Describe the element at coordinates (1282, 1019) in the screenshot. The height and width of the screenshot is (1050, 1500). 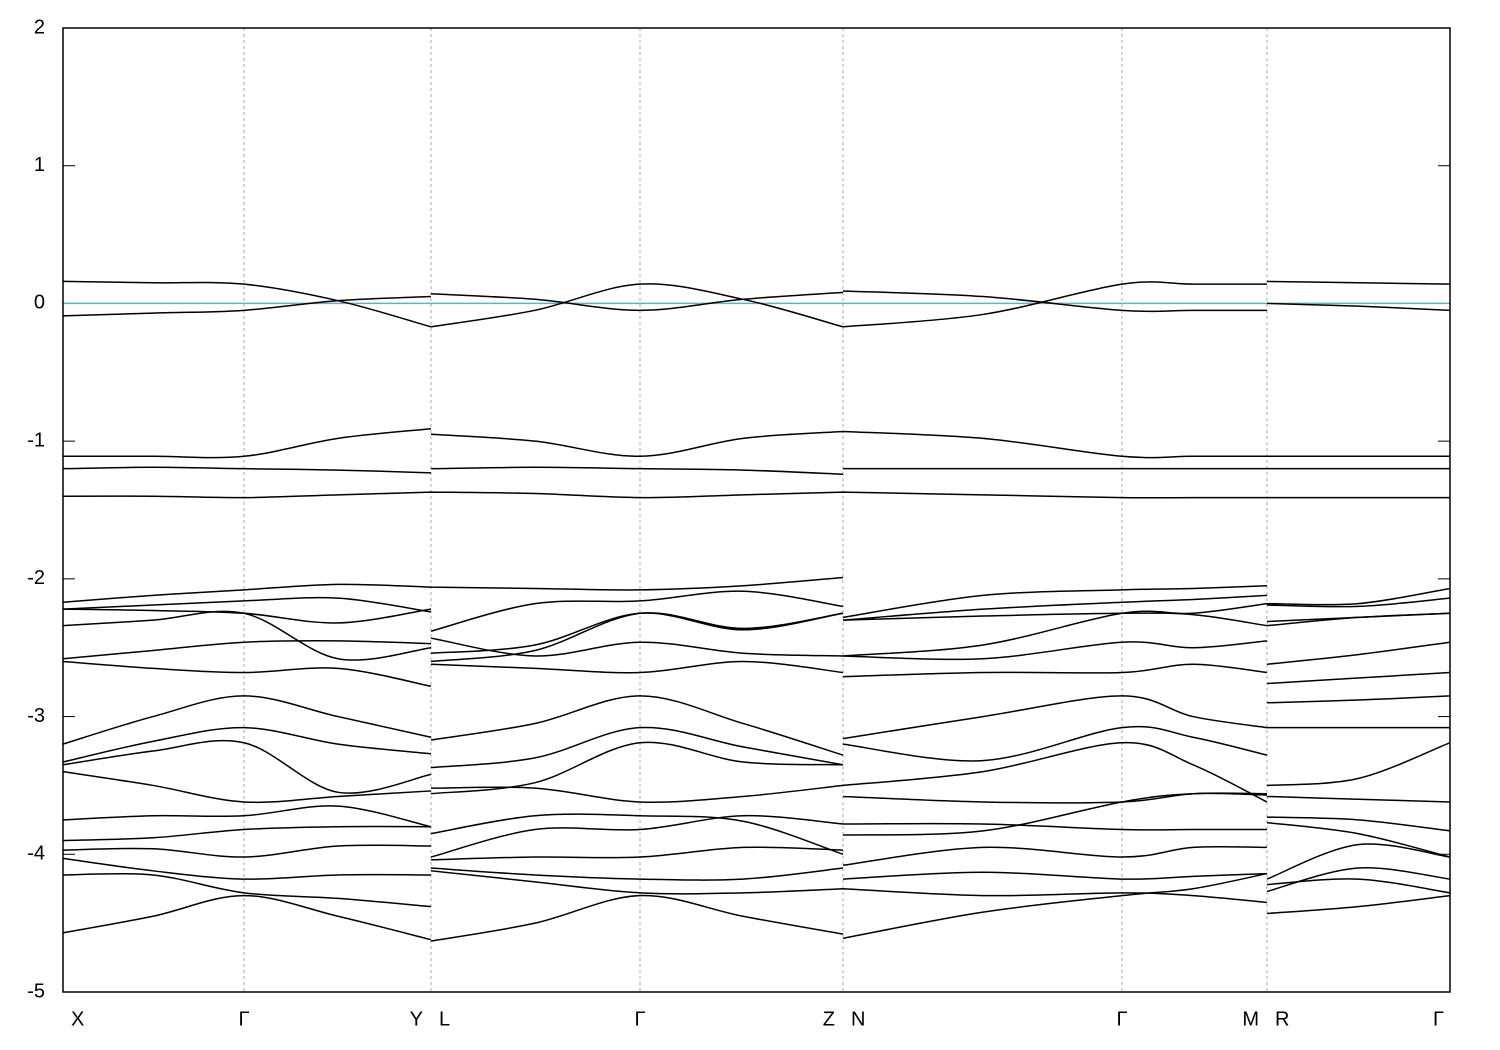
I see `x-tick-label: R` at that location.